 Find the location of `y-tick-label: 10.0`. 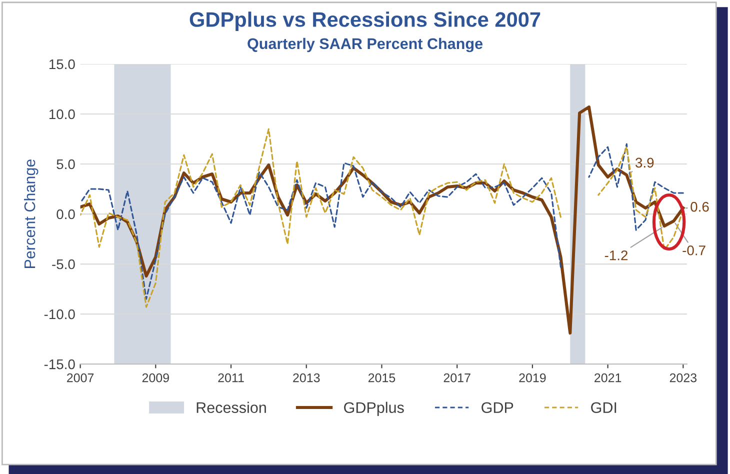

y-tick-label: 10.0 is located at coordinates (62, 114).